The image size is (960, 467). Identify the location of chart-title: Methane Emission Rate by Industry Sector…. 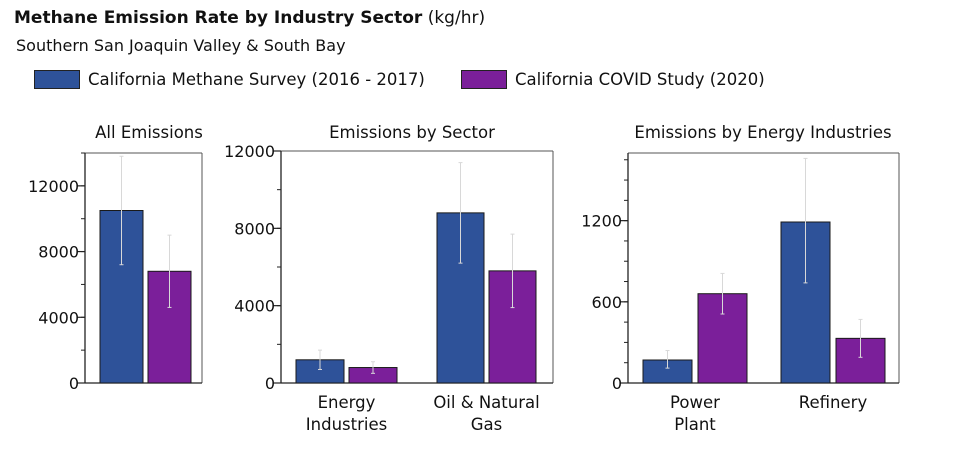
(249, 18).